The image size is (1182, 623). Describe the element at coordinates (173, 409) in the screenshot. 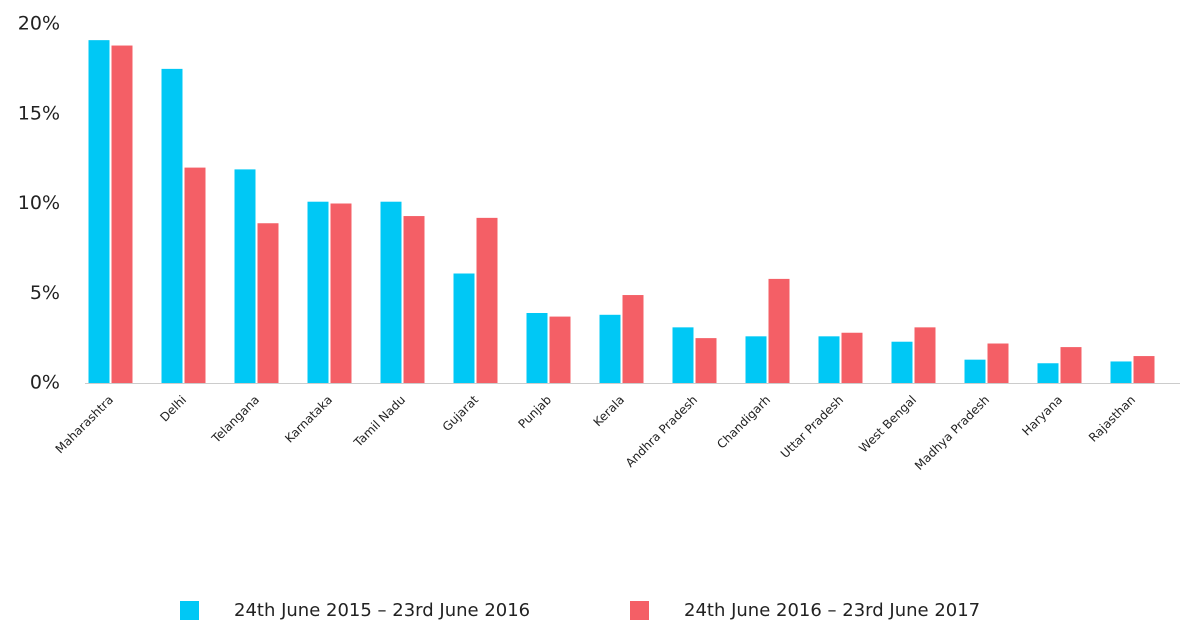

I see `x-tick-label: Delhi` at that location.